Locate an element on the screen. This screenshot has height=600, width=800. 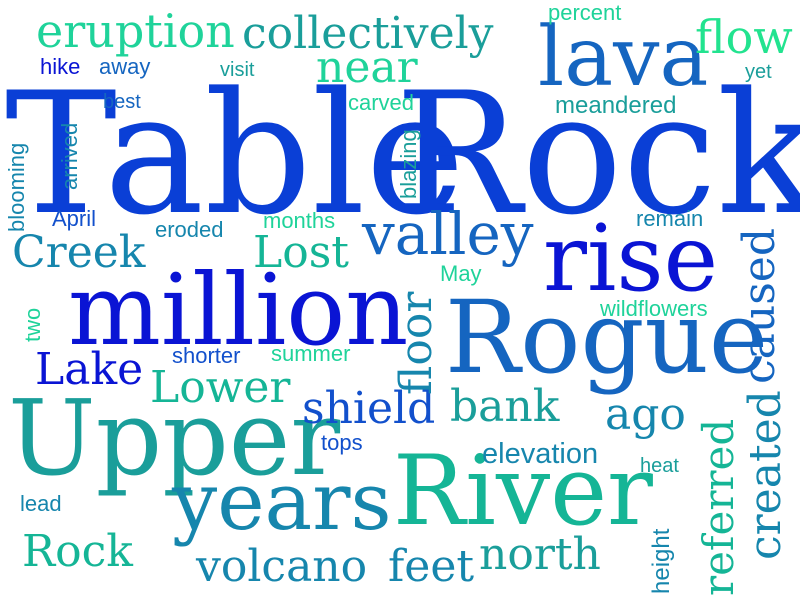
word-collectively: collectively is located at coordinates (368, 33).